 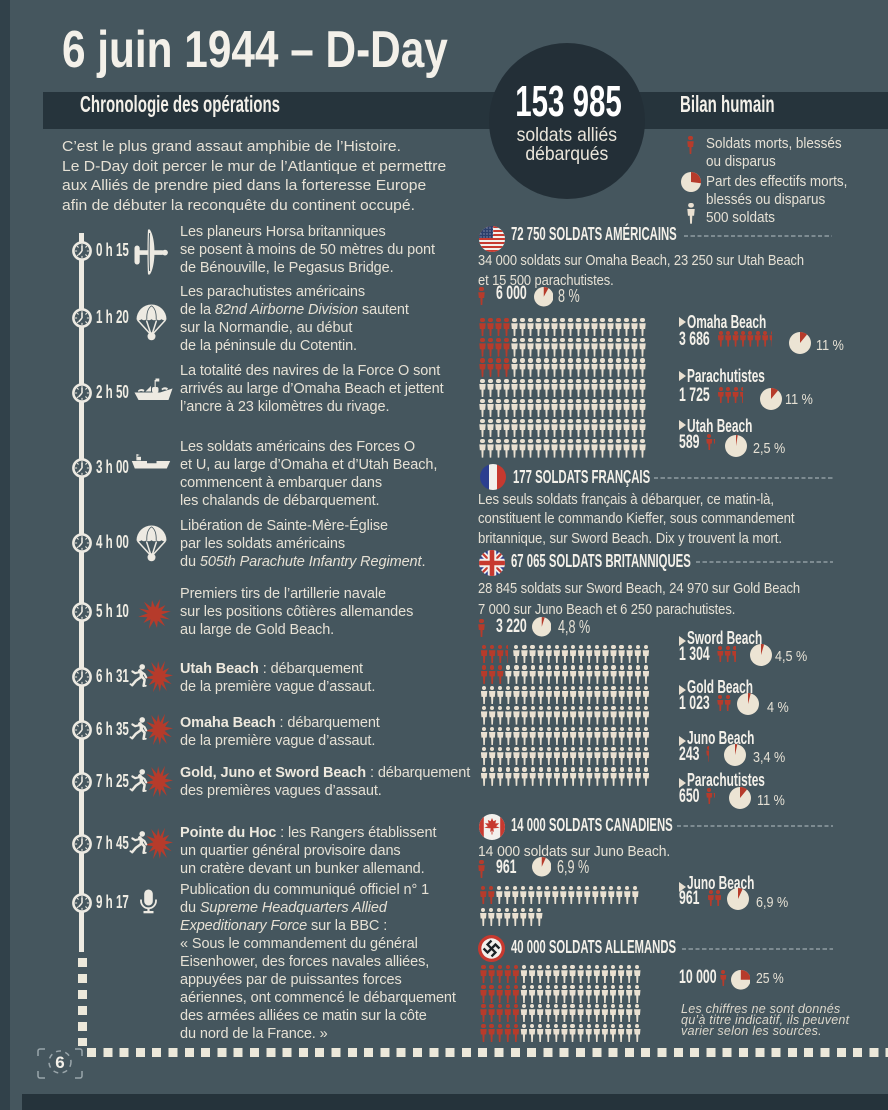 What do you see at coordinates (59, 1062) in the screenshot?
I see `svg-text: 6` at bounding box center [59, 1062].